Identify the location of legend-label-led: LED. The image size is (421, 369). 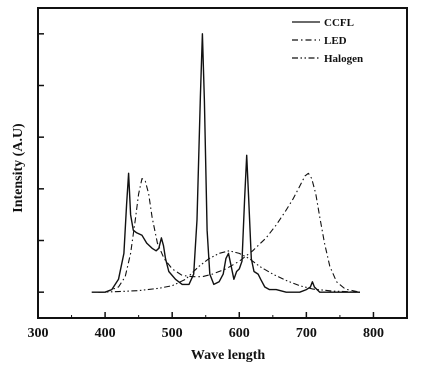
(335, 41).